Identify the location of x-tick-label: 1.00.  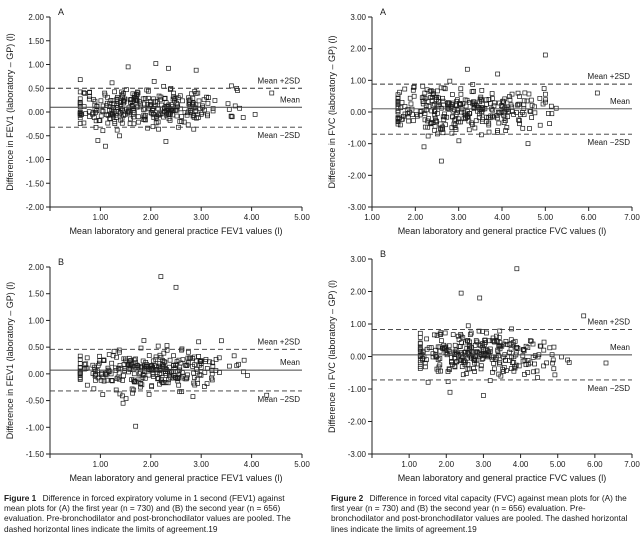
(101, 464).